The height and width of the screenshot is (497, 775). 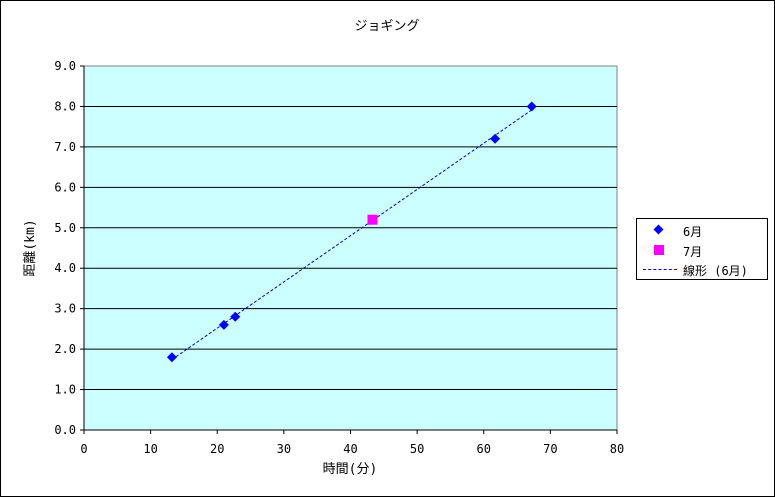 I want to click on y-axis-label: 距離(km), so click(x=30, y=247).